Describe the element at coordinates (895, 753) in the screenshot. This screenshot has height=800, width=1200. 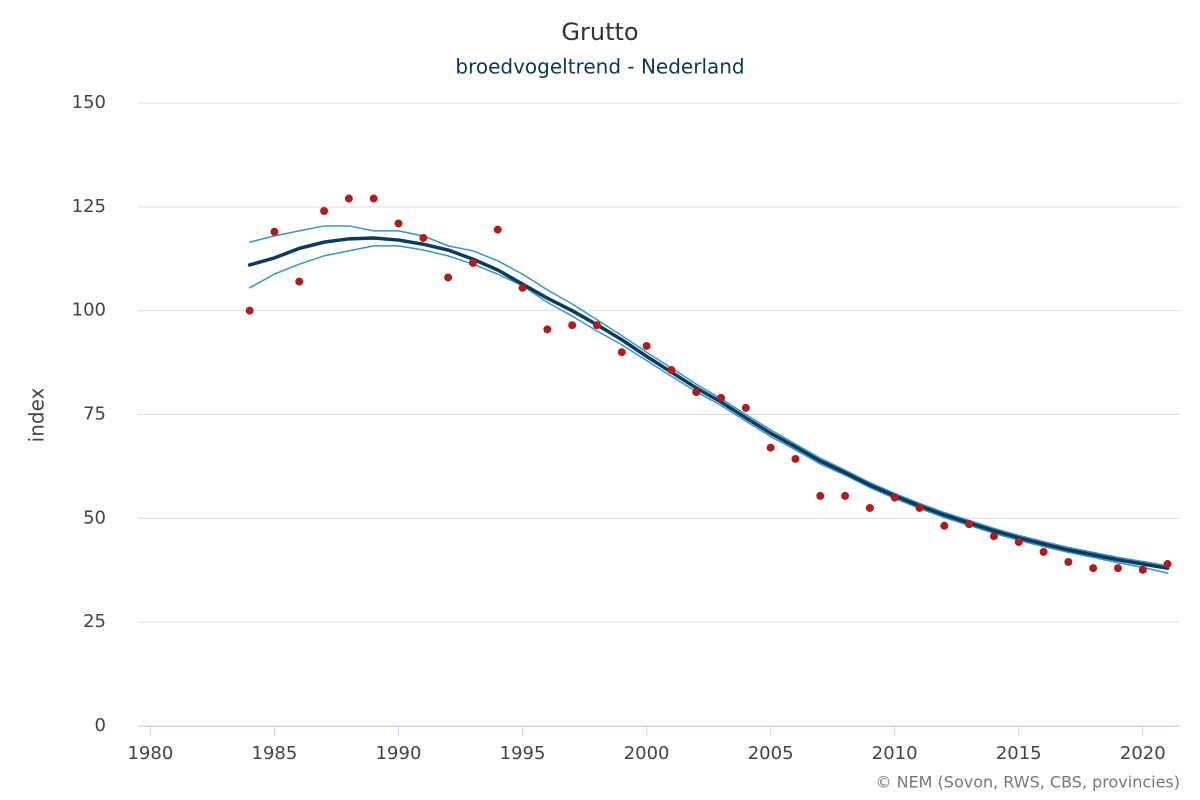
I see `x-tick-label: 2010` at that location.